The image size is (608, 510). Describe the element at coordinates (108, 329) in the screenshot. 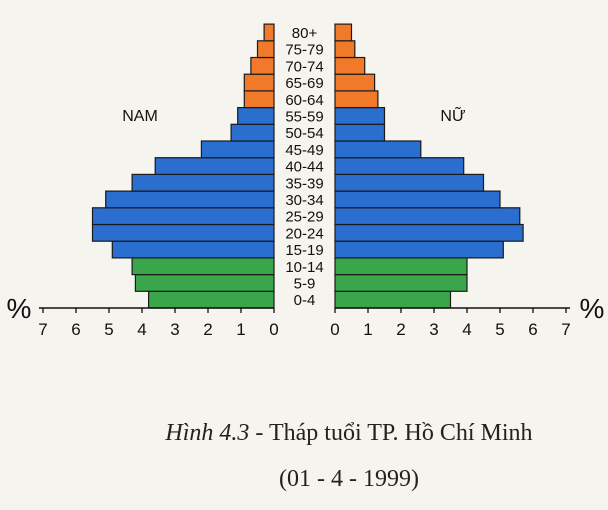

I see `tick-label-left-5: 5` at that location.